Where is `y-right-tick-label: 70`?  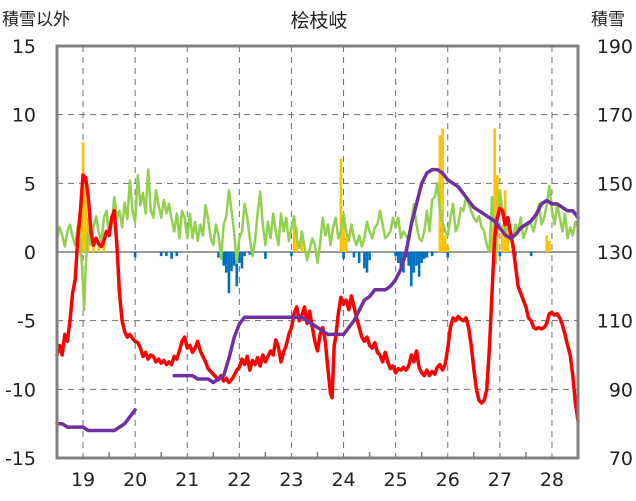 y-right-tick-label: 70 is located at coordinates (621, 459).